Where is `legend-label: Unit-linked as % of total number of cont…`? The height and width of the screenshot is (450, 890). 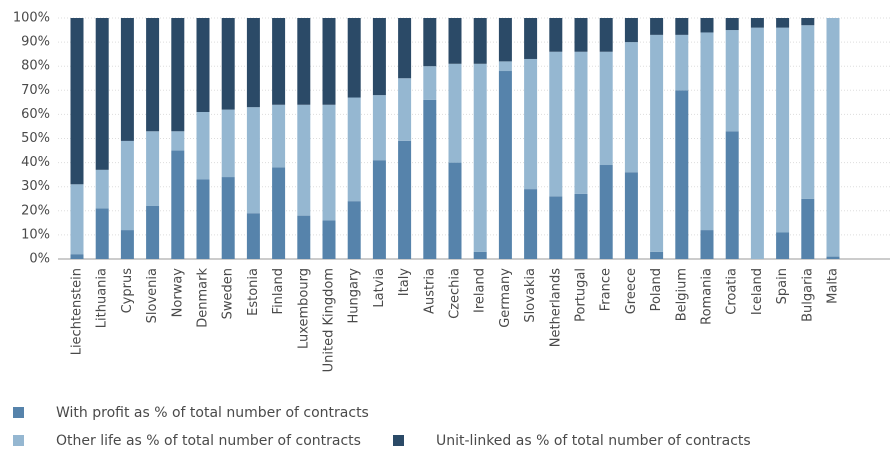
legend-label: Unit-linked as % of total number of cont… is located at coordinates (593, 441).